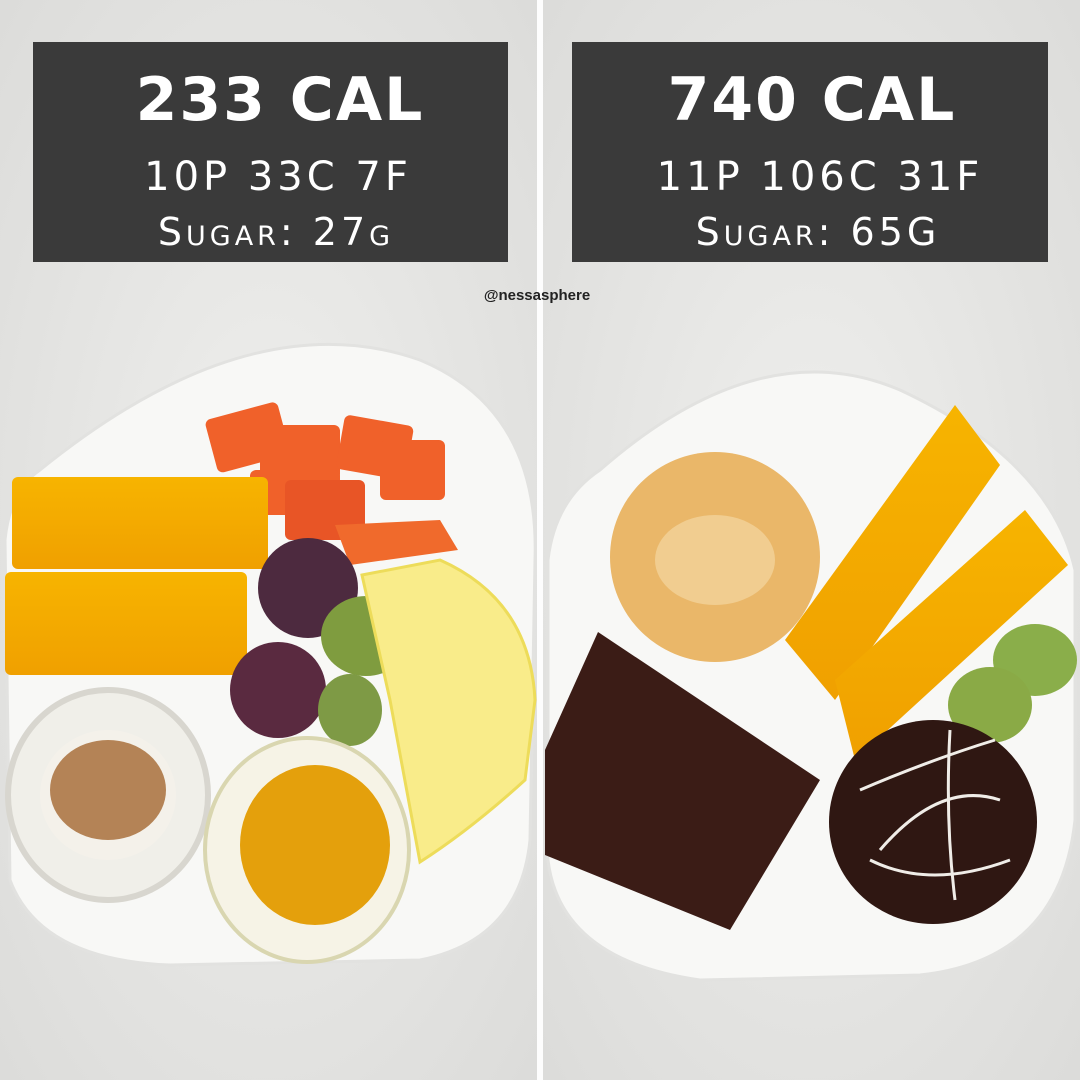 The height and width of the screenshot is (1080, 1080). What do you see at coordinates (276, 232) in the screenshot?
I see `sugar: Sugar: 27g` at bounding box center [276, 232].